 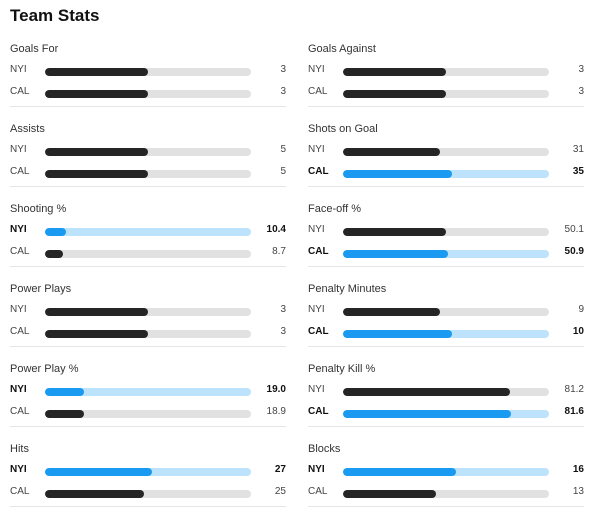 I want to click on stat-shots-on-goal: Shots on Goal NYI 31 CAL 35, so click(x=446, y=133).